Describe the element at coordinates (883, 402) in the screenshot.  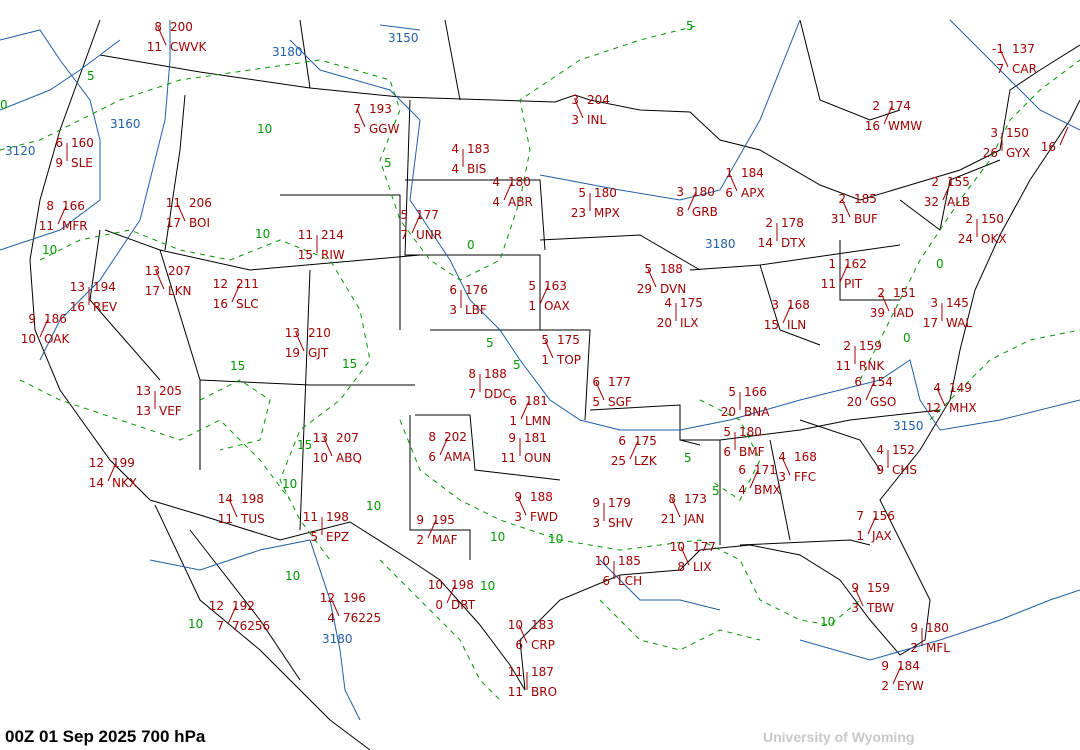
I see `station-id: GSO` at that location.